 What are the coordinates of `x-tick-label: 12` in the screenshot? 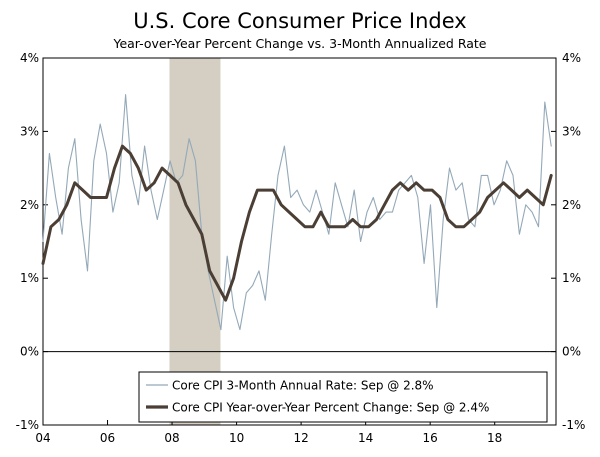 It's located at (300, 438).